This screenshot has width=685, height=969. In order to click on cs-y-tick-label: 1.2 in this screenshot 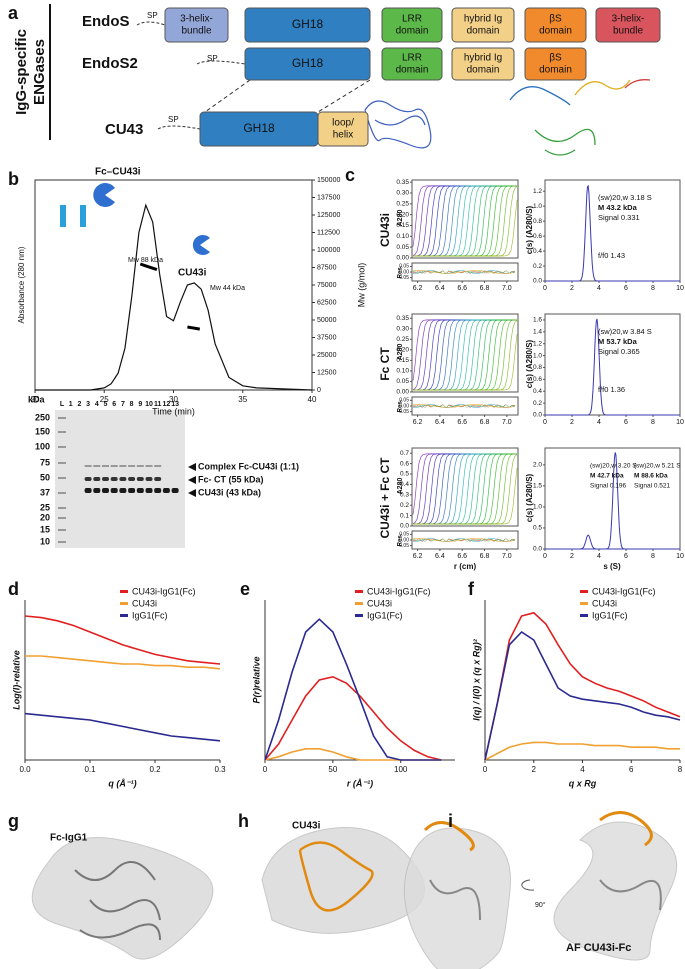, I will do `click(537, 343)`.